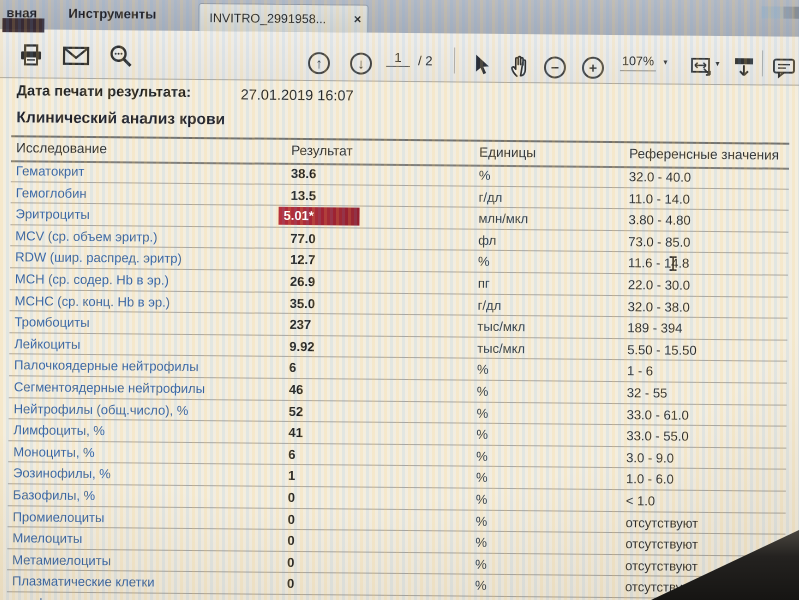  Describe the element at coordinates (659, 241) in the screenshot. I see `row-reference: 73.0 - 85.0` at that location.